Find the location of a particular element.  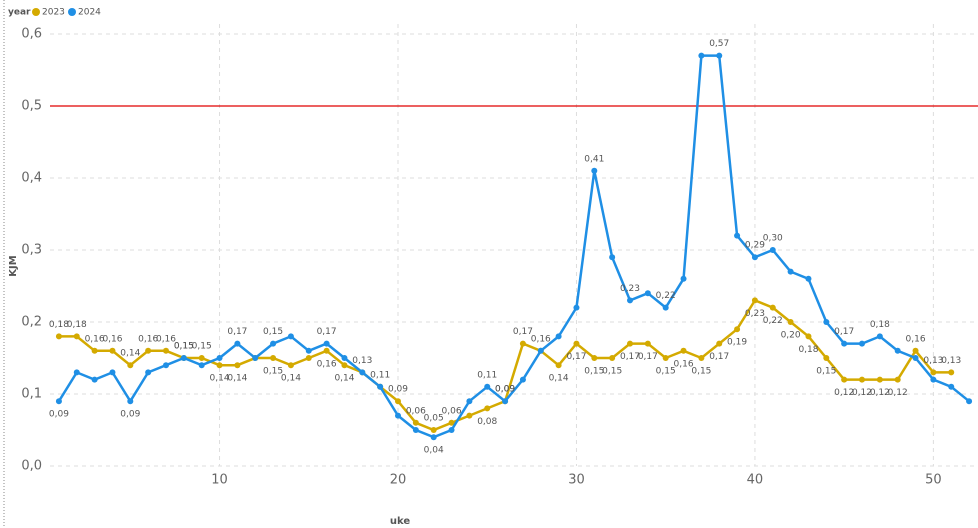

y-tick-label: 0,6 is located at coordinates (31, 34).